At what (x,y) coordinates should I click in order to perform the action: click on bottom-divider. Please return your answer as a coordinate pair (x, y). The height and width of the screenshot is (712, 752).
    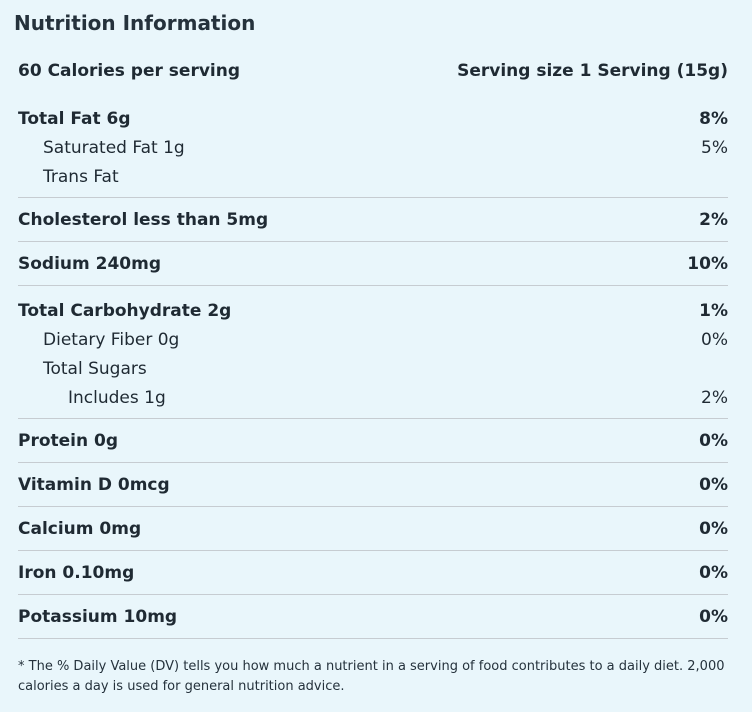
    Looking at the image, I should click on (373, 638).